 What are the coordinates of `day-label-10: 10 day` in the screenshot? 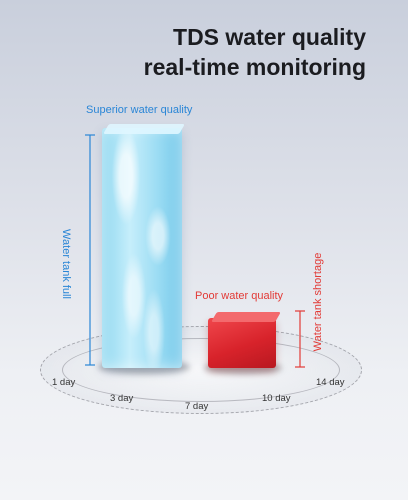 It's located at (276, 398).